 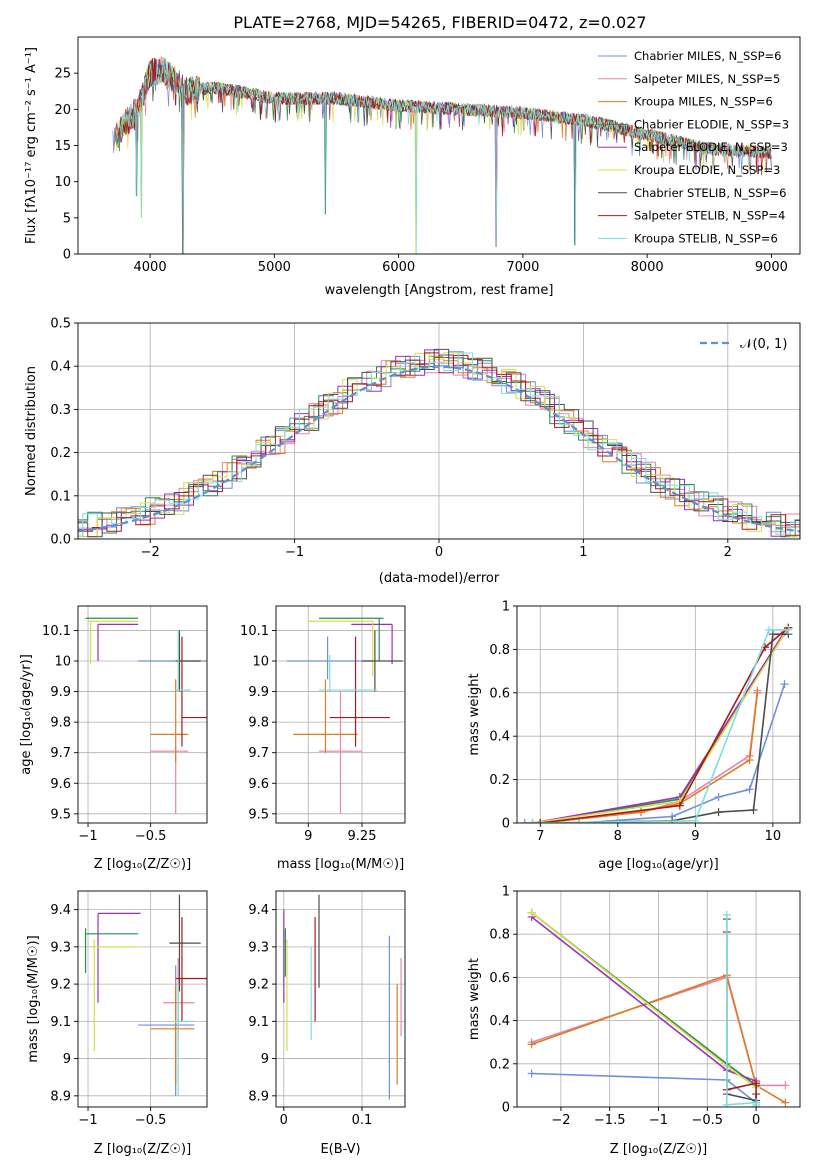 What do you see at coordinates (60, 1022) in the screenshot?
I see `y-tick-label: 9.1` at bounding box center [60, 1022].